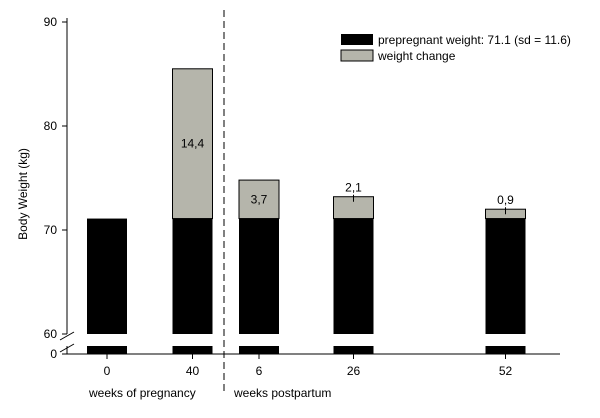 Image resolution: width=600 pixels, height=418 pixels. Describe the element at coordinates (107, 371) in the screenshot. I see `x-tick-label-0: 0` at that location.